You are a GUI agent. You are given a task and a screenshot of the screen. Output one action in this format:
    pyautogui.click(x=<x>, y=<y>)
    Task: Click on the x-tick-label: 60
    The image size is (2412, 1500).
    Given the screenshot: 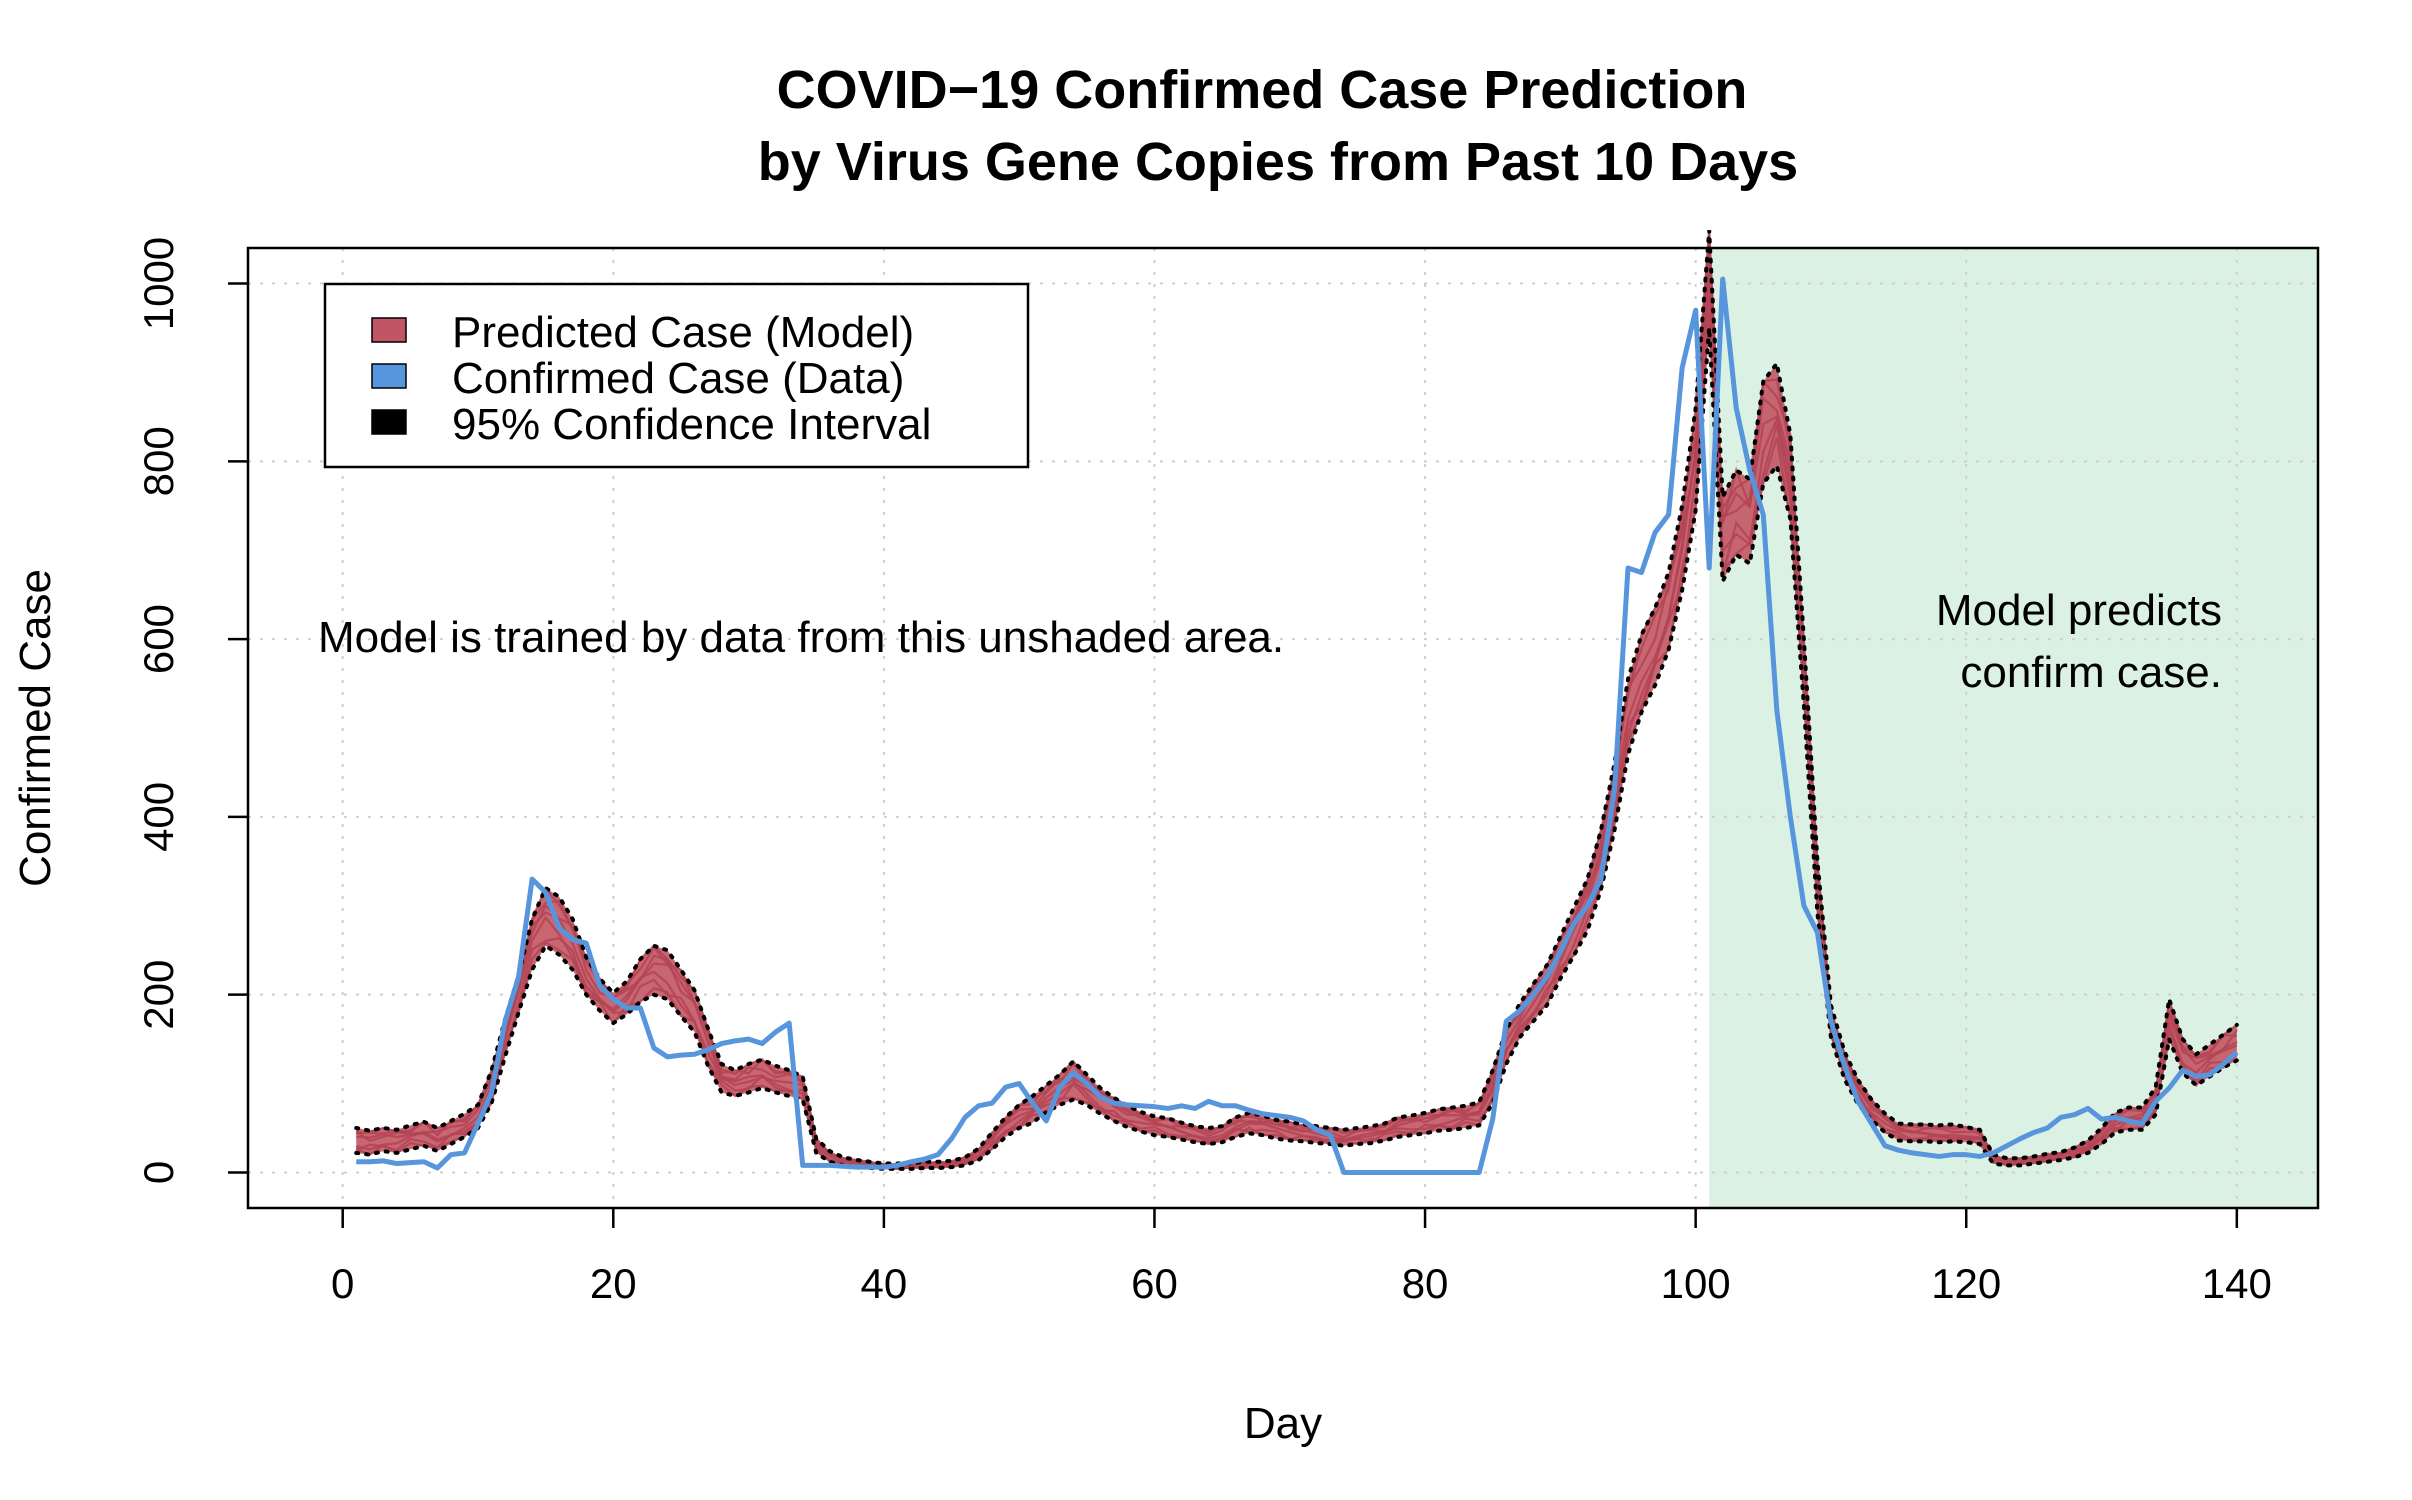 What is the action you would take?
    pyautogui.click(x=1154, y=1283)
    